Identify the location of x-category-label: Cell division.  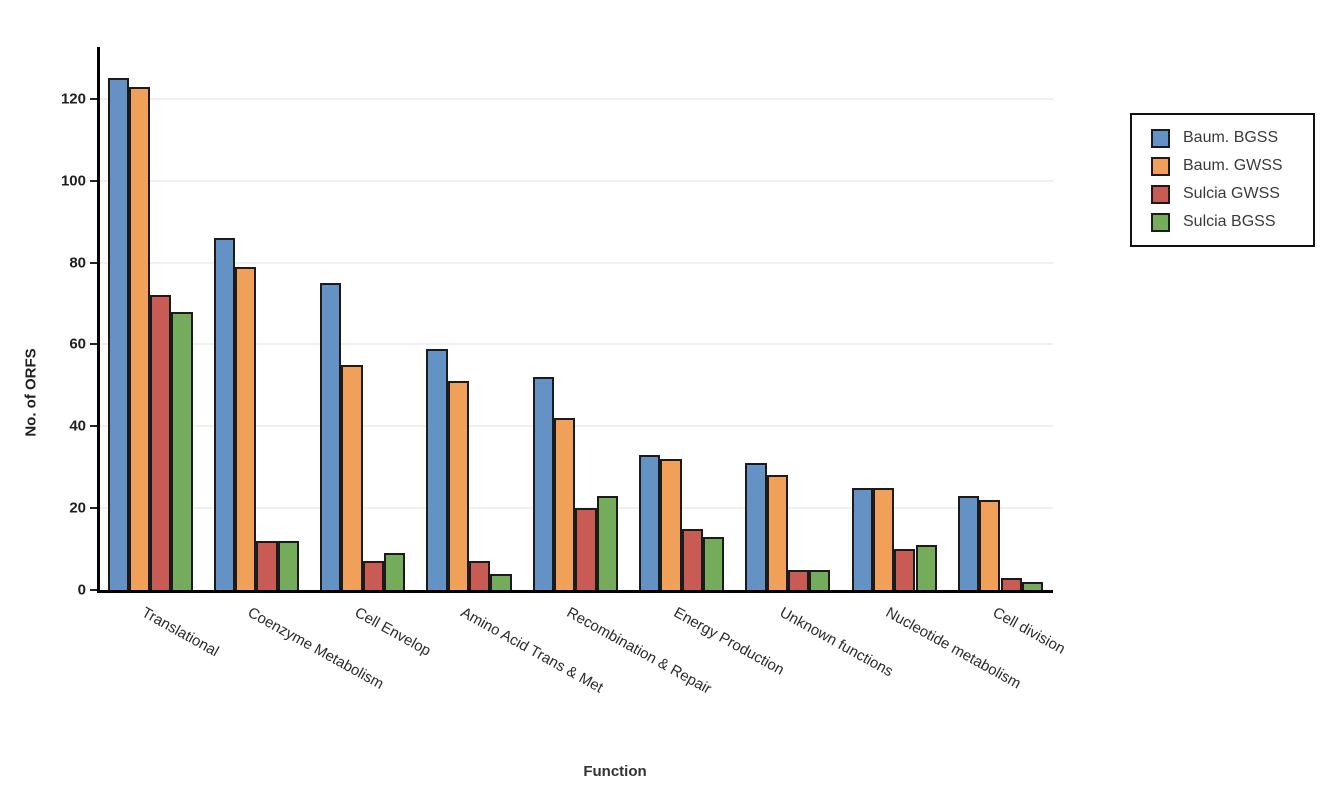
(1028, 631).